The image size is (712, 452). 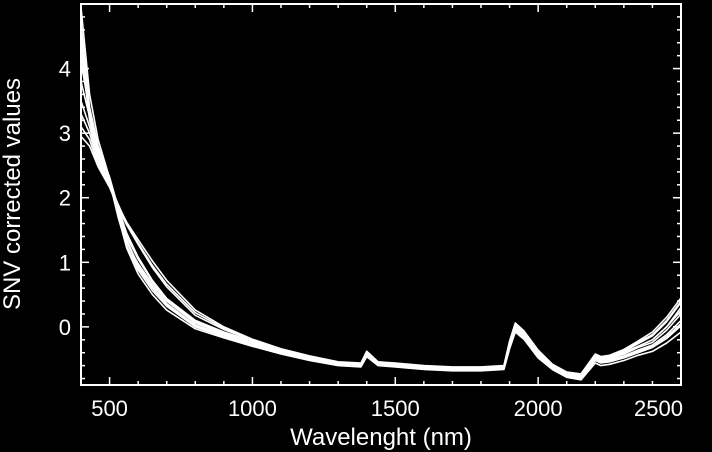 What do you see at coordinates (538, 408) in the screenshot?
I see `x-tick-label-4: 2000` at bounding box center [538, 408].